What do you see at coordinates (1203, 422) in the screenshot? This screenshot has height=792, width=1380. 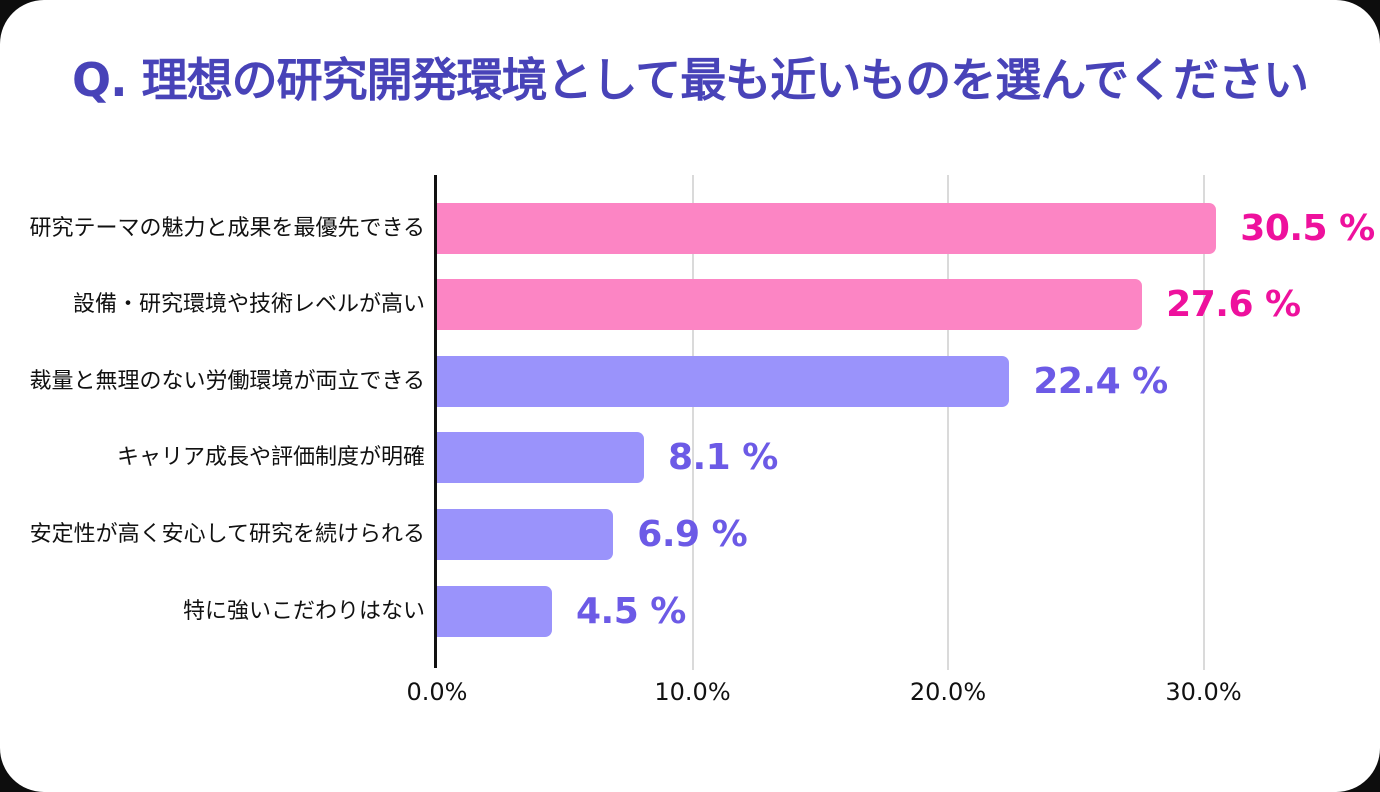 I see `gridline-30-percent` at bounding box center [1203, 422].